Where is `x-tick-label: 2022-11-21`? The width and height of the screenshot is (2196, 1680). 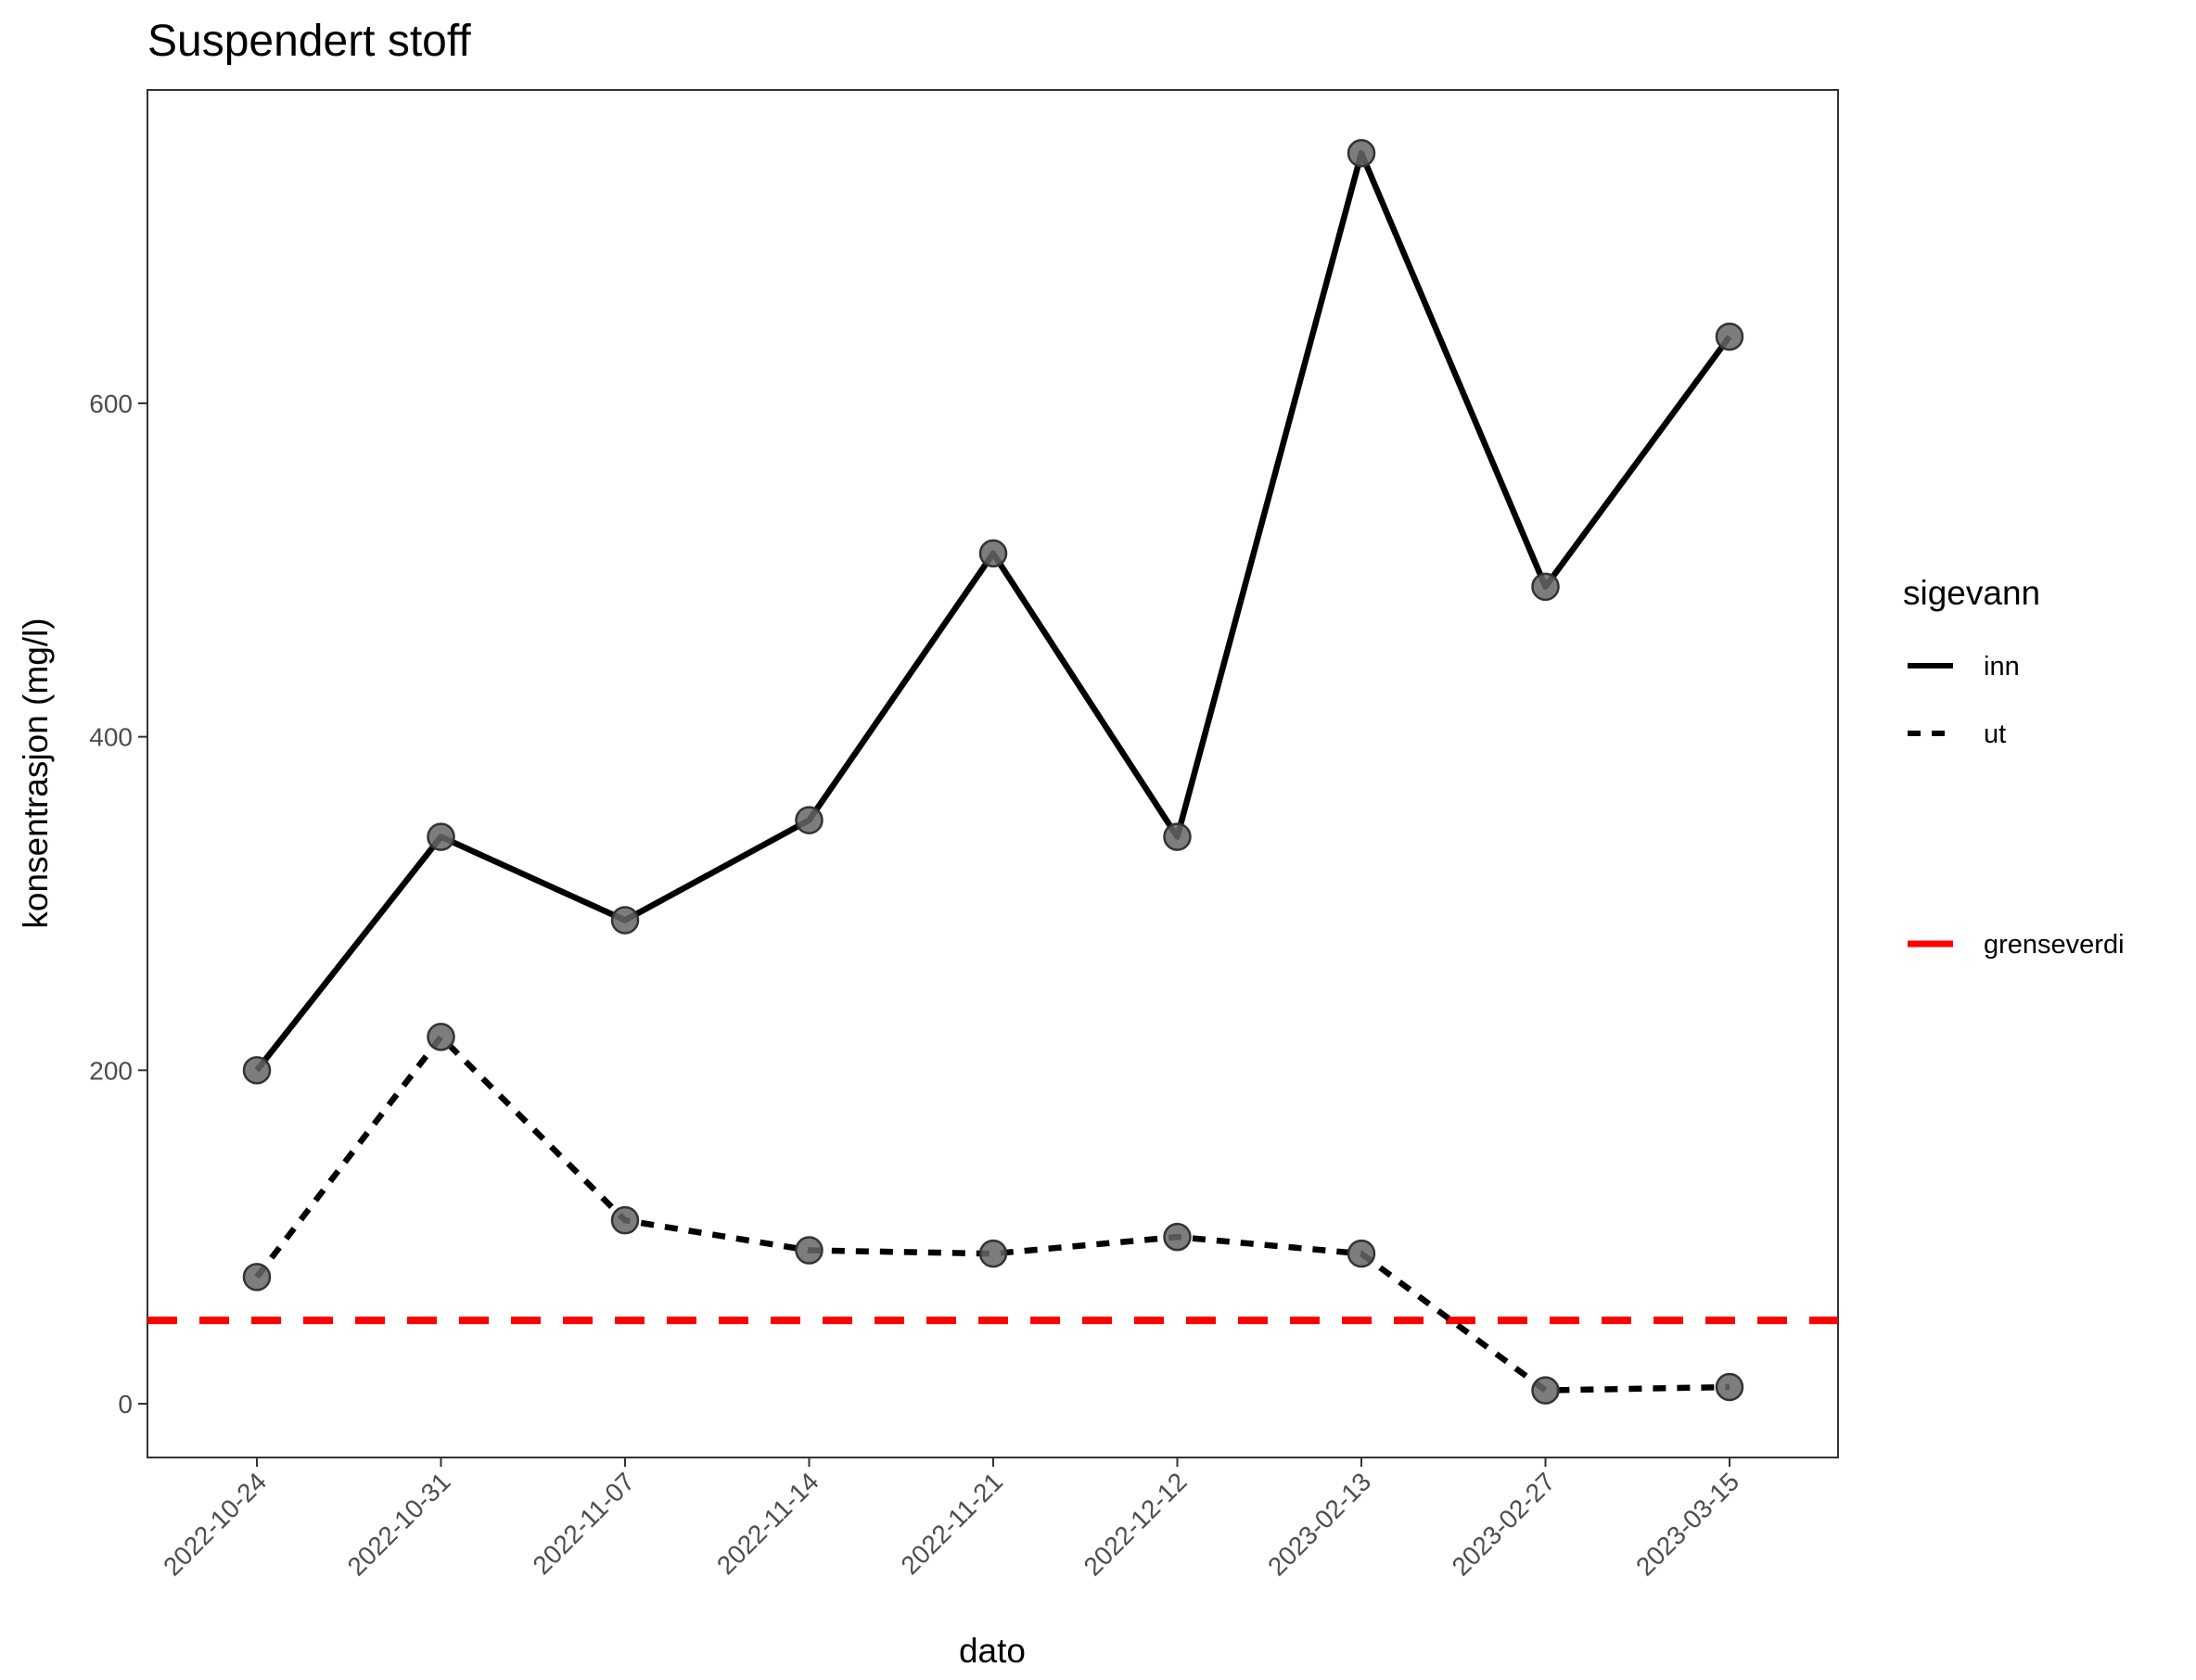
x-tick-label: 2022-11-21 is located at coordinates (952, 1523).